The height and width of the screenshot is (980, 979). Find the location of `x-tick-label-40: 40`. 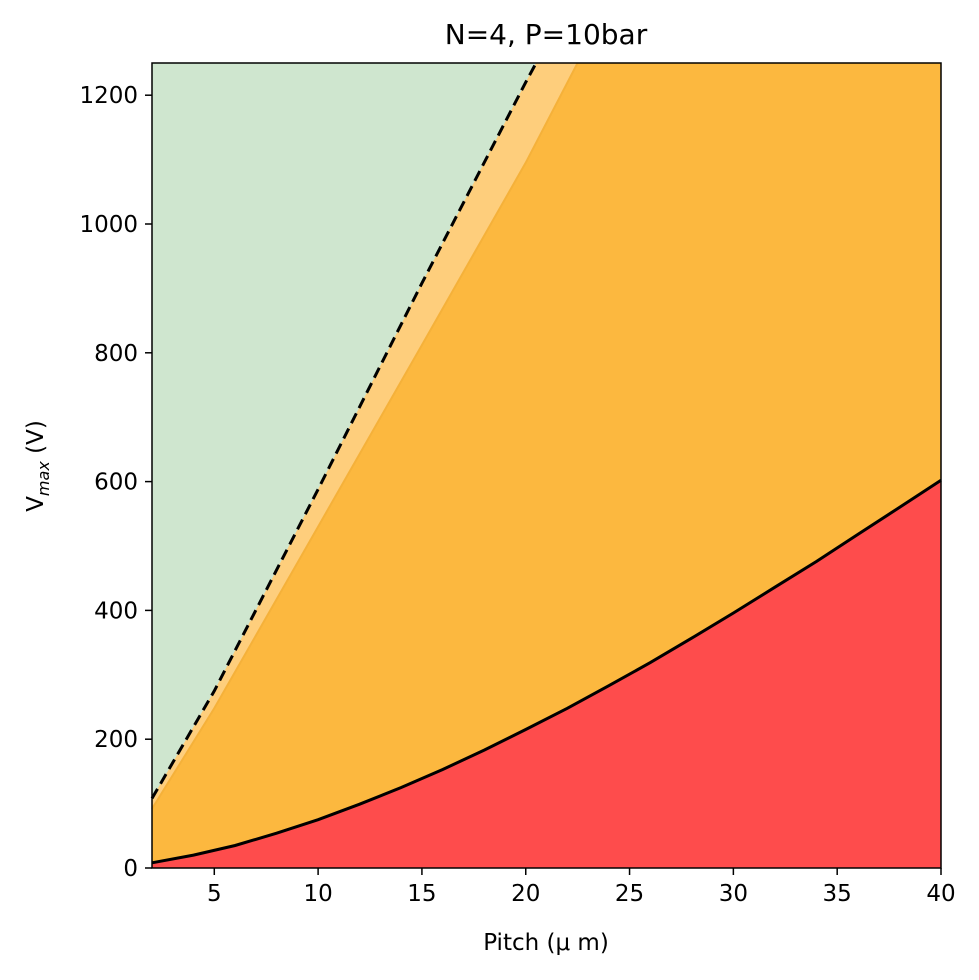

x-tick-label-40: 40 is located at coordinates (940, 894).